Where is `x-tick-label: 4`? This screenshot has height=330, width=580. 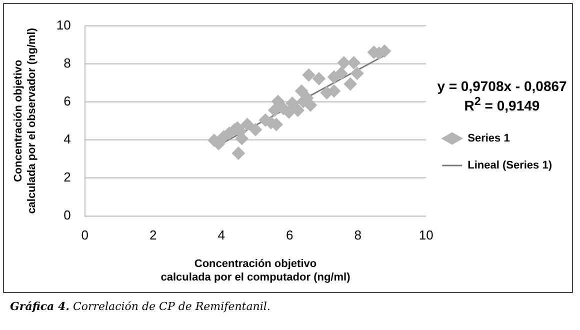 x-tick-label: 4 is located at coordinates (221, 234).